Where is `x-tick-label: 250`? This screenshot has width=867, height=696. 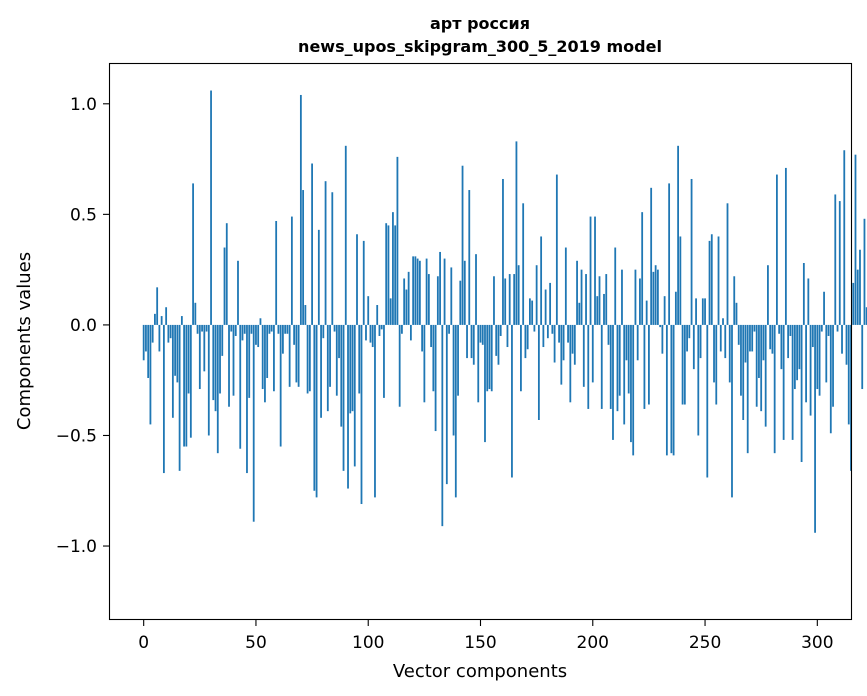
x-tick-label: 250 is located at coordinates (705, 643).